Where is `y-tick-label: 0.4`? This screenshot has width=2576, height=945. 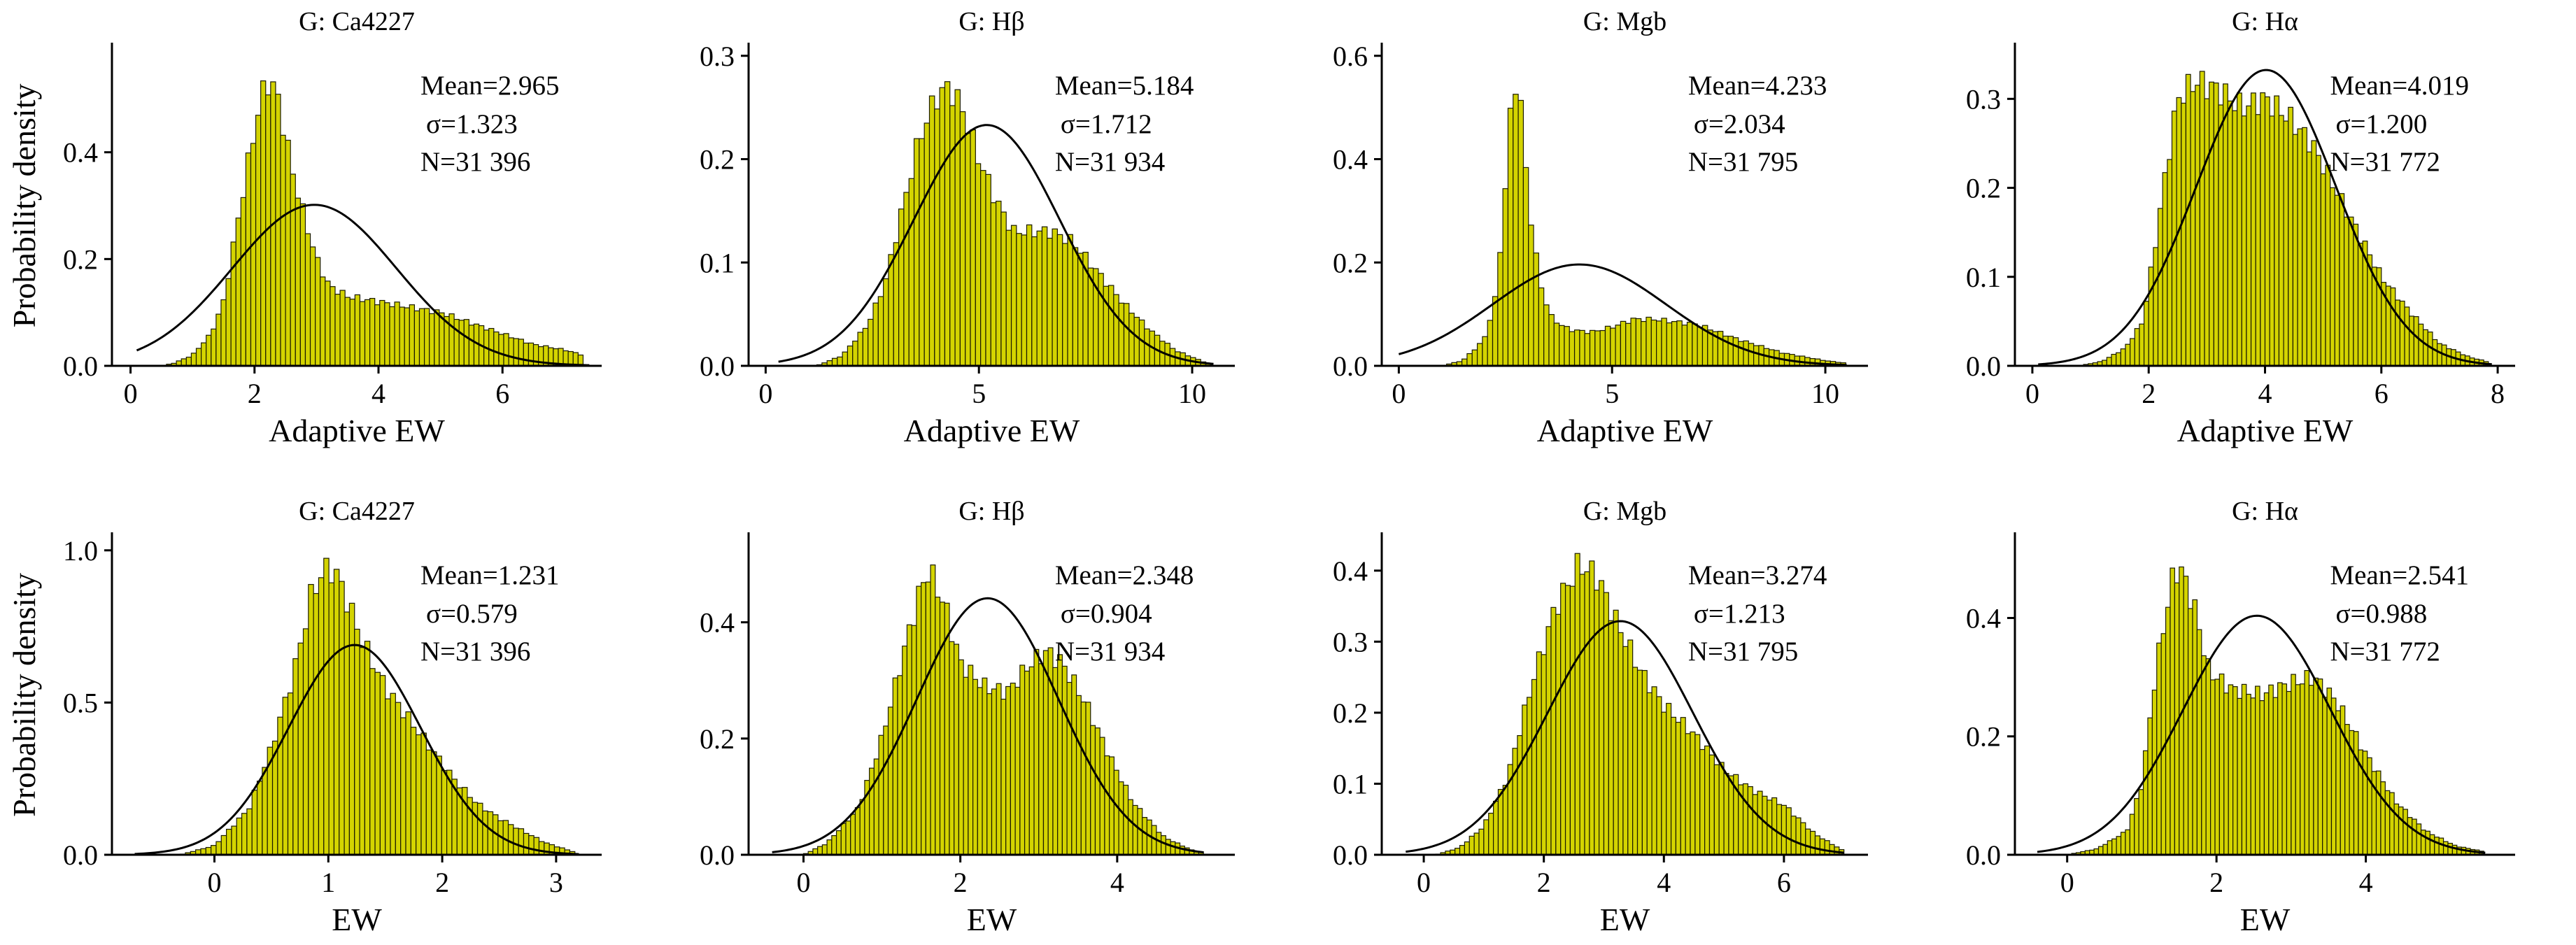
y-tick-label: 0.4 is located at coordinates (1983, 618).